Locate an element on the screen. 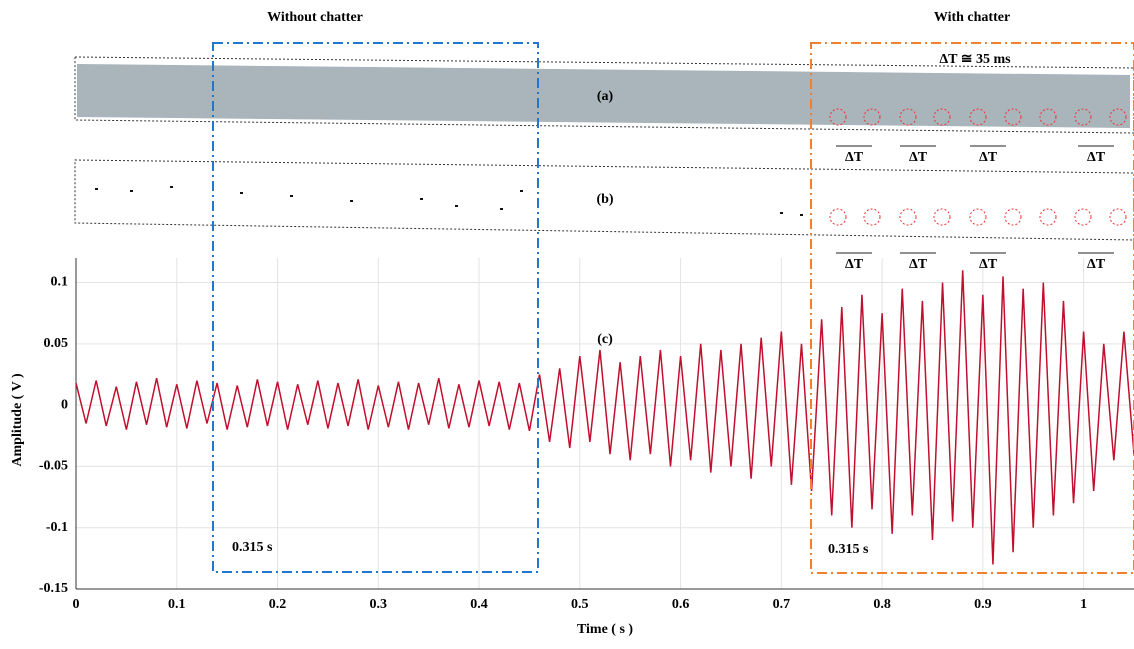 The height and width of the screenshot is (649, 1134). y-tick-label: 0 is located at coordinates (64, 404).